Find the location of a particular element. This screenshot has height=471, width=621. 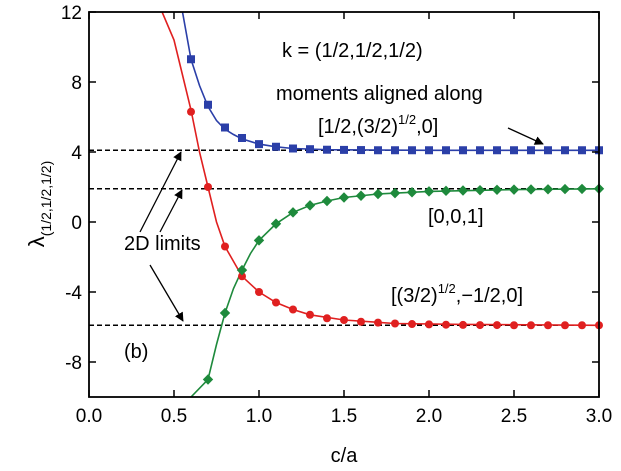

annotation-direction-red: [(3/2)1/2,−1/2,0] is located at coordinates (457, 294).